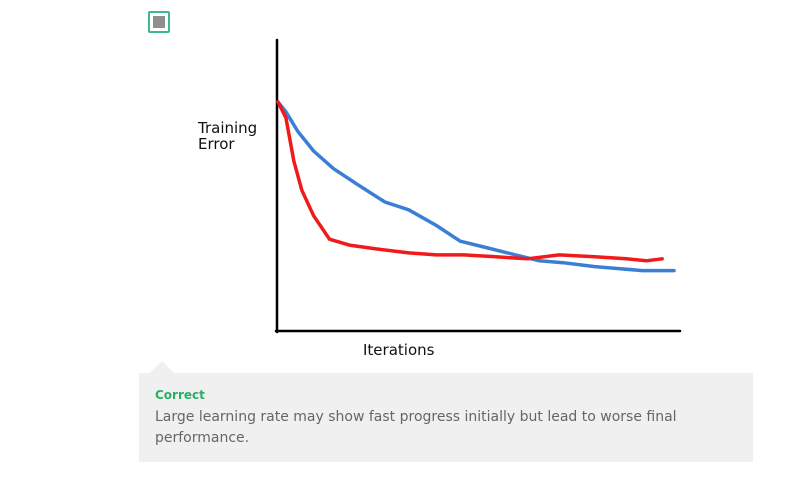  What do you see at coordinates (228, 128) in the screenshot?
I see `y-axis-label-line-1: Training` at bounding box center [228, 128].